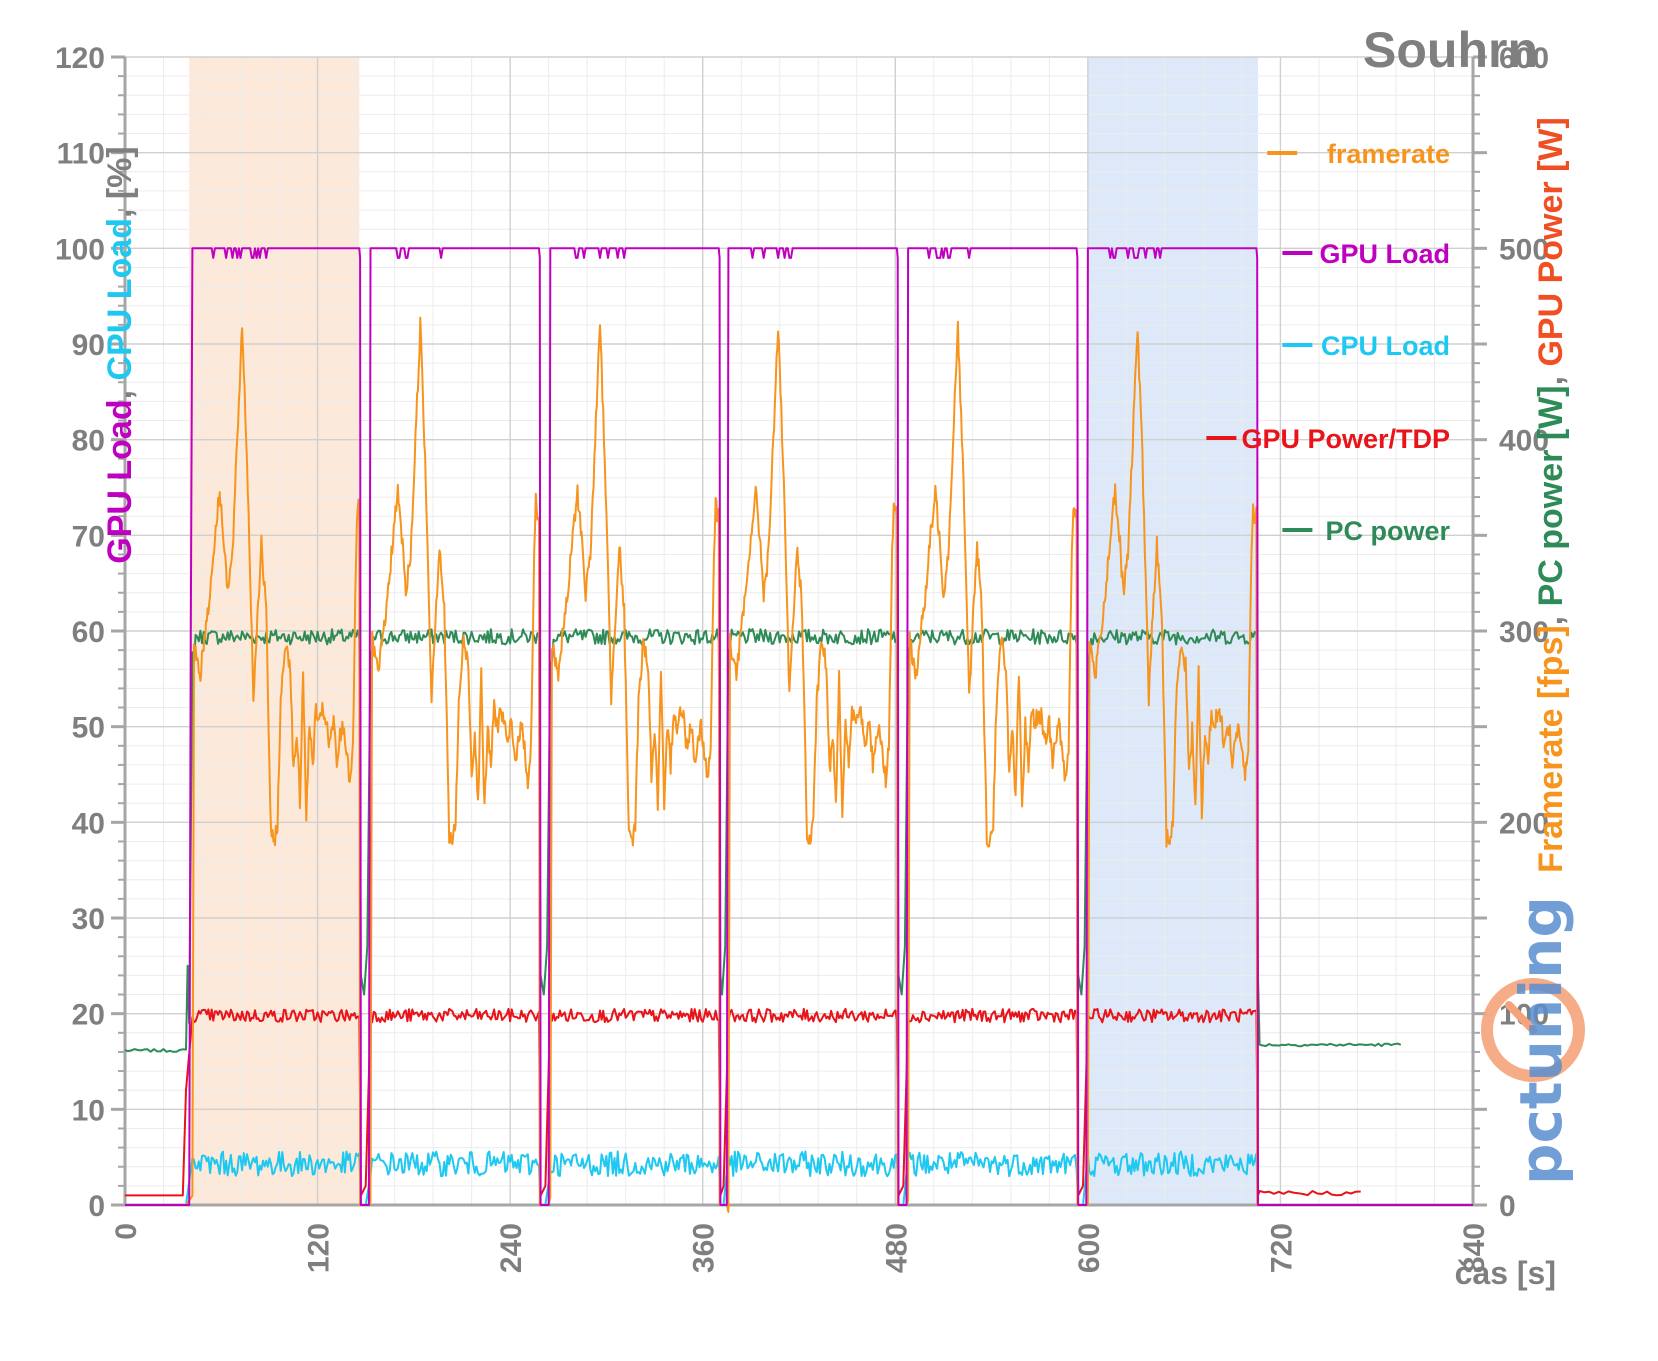 This screenshot has width=1658, height=1361. I want to click on left-tick-label: 80, so click(88, 441).